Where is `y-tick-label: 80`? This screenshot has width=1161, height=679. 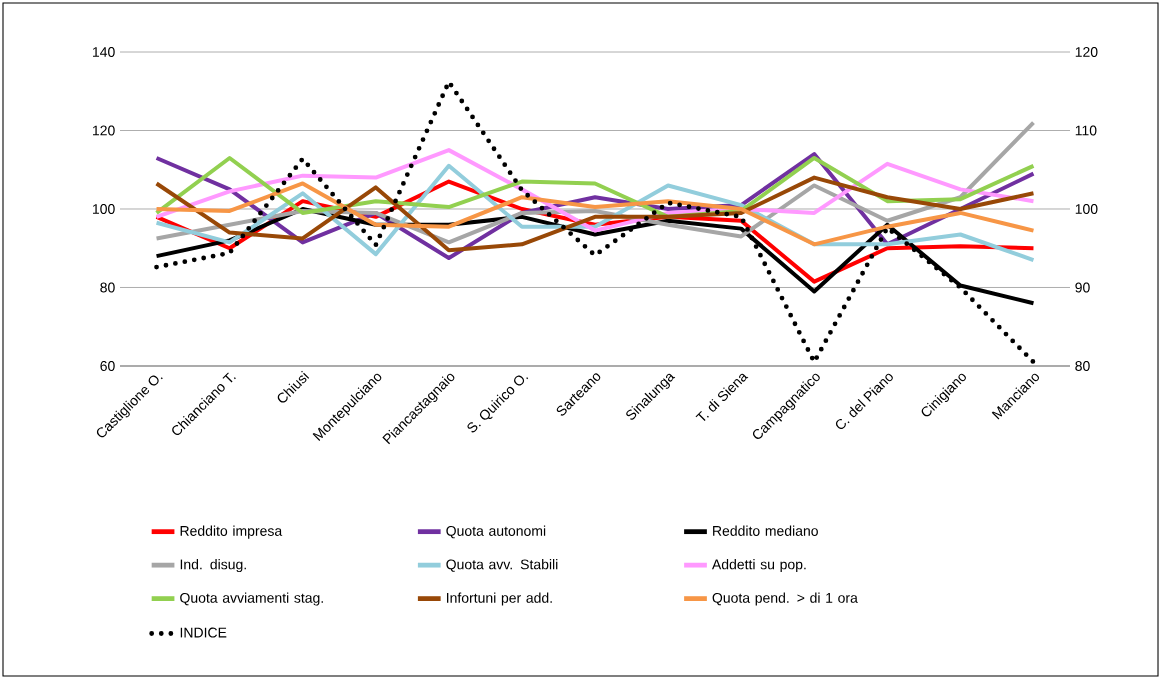
y-tick-label: 80 is located at coordinates (107, 287).